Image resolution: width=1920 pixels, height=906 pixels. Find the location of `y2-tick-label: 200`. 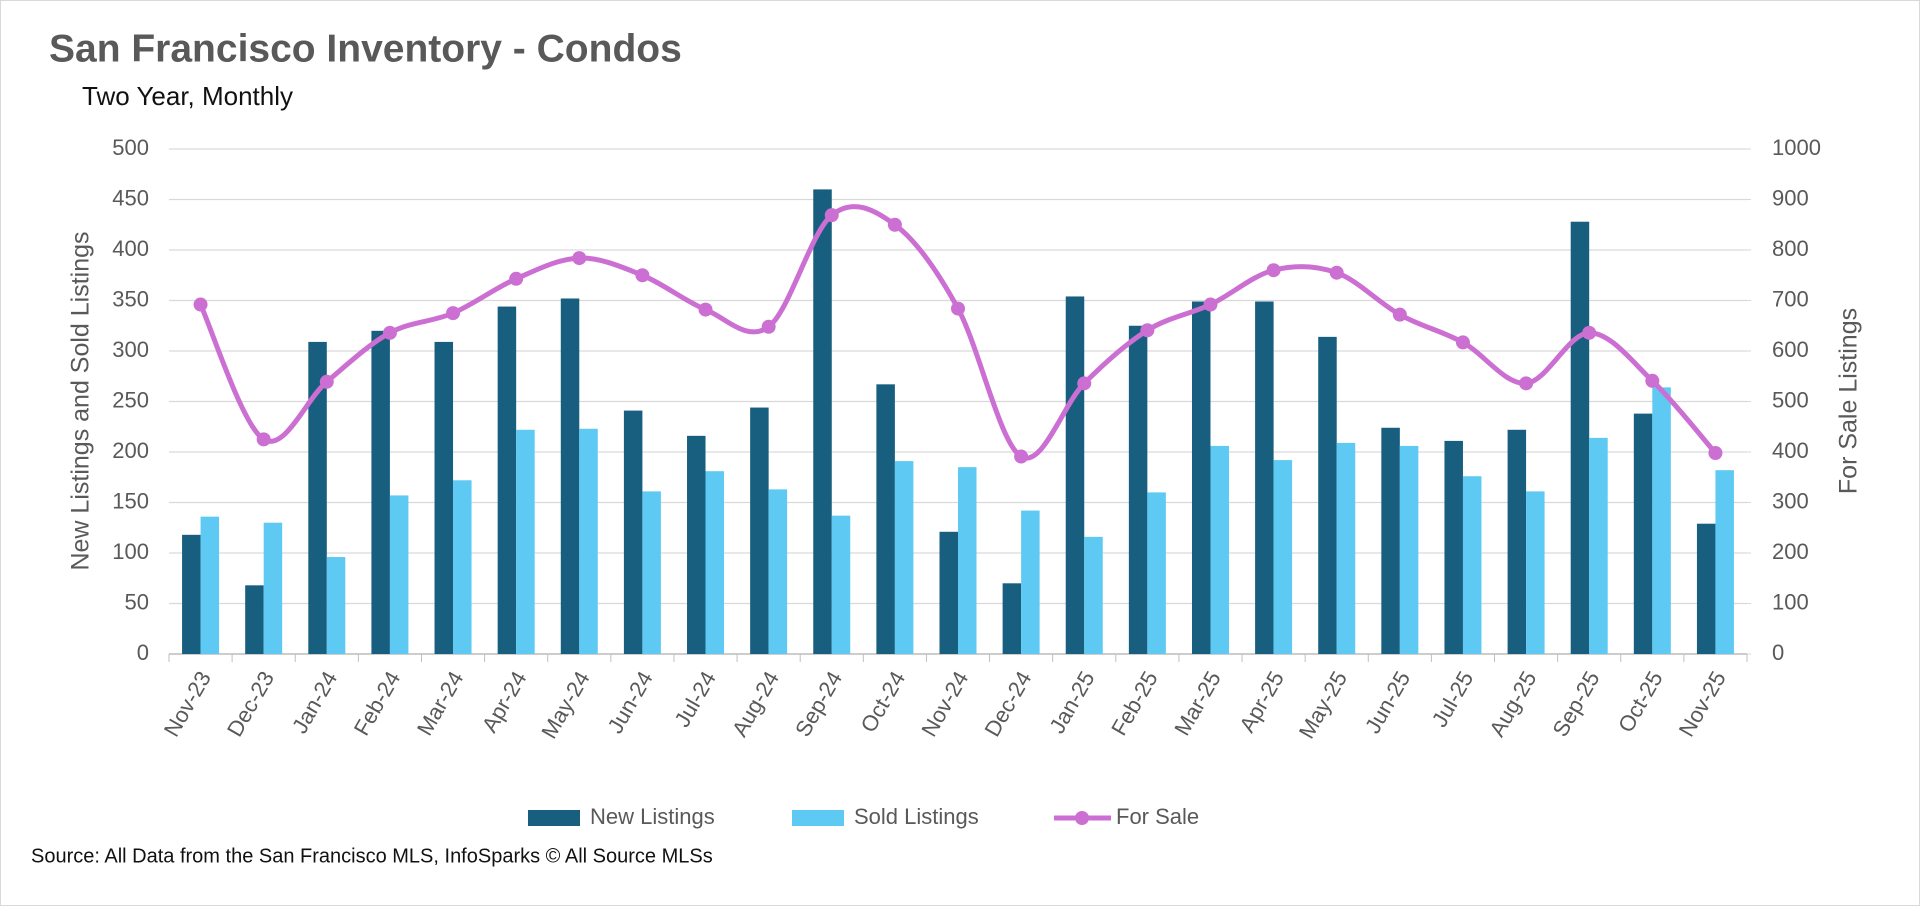

y2-tick-label: 200 is located at coordinates (1790, 551).